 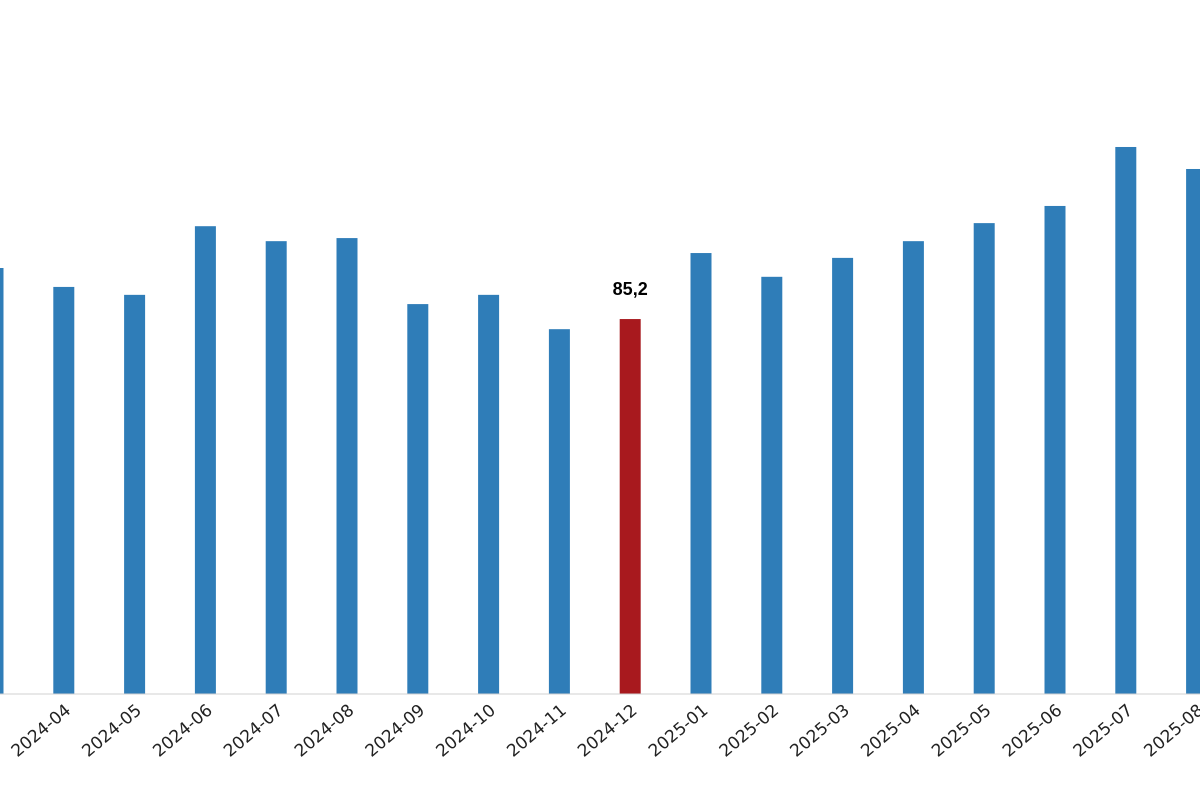 What do you see at coordinates (112, 731) in the screenshot?
I see `x-tick-label: 2024-05` at bounding box center [112, 731].